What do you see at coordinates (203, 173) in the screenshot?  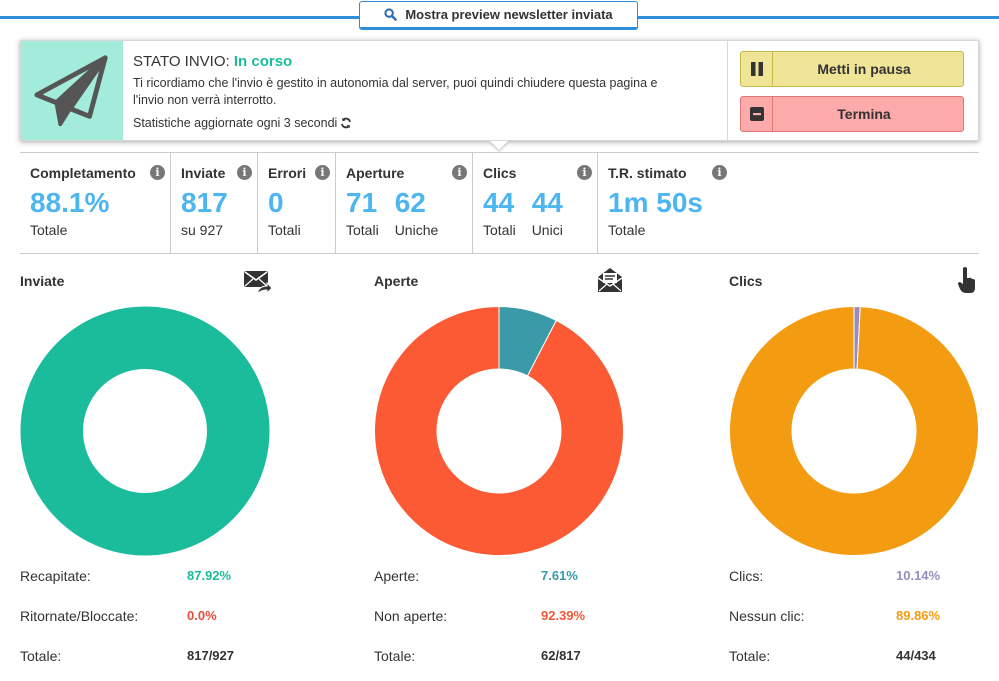 I see `stat-label: Inviate` at bounding box center [203, 173].